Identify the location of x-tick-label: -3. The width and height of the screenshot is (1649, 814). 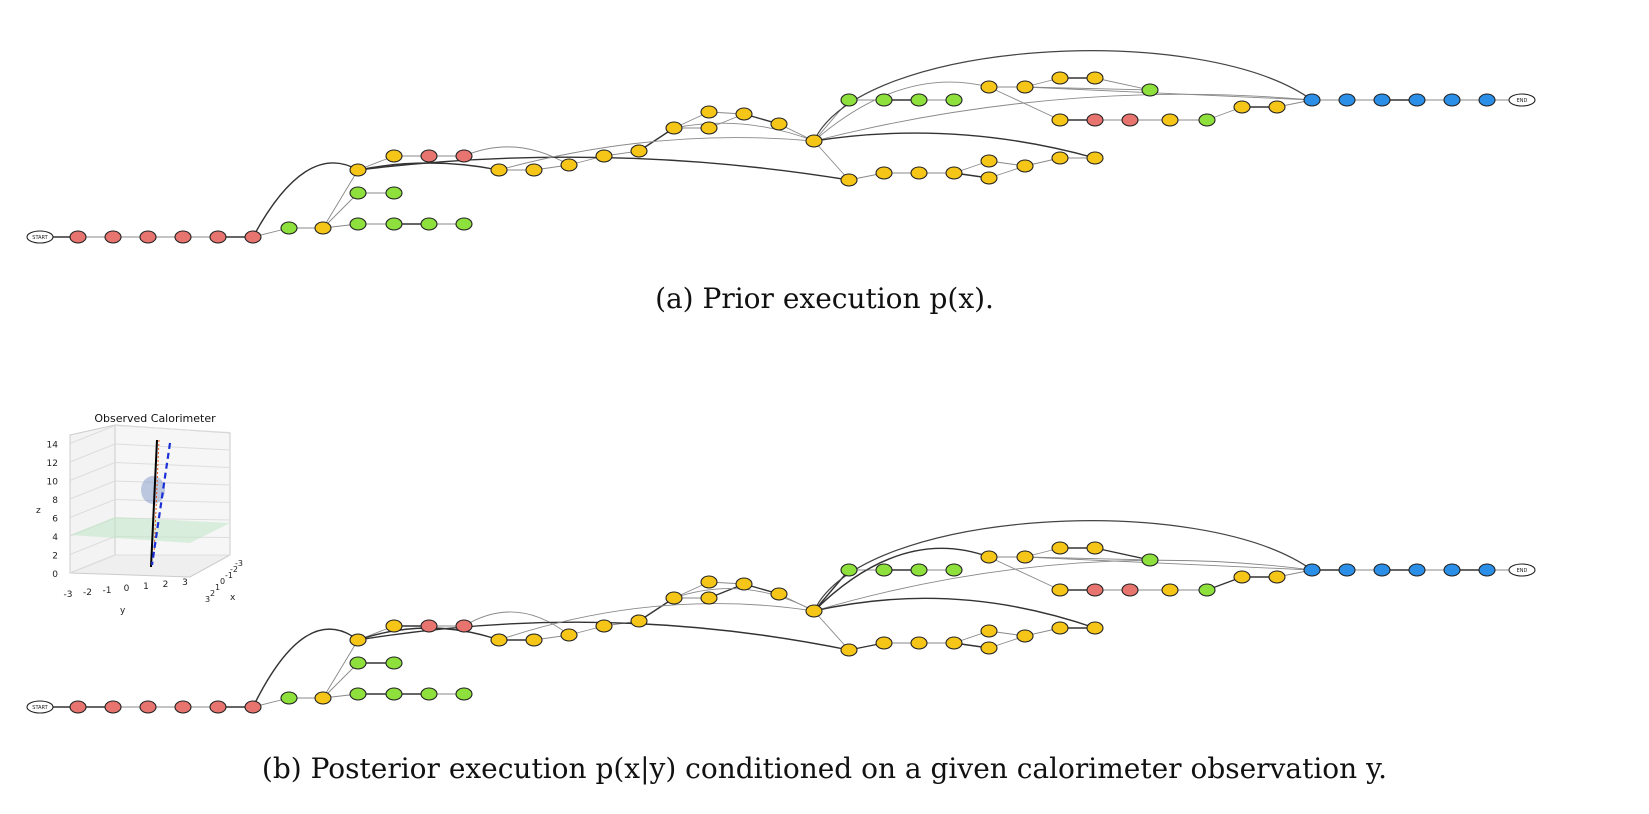
(239, 563).